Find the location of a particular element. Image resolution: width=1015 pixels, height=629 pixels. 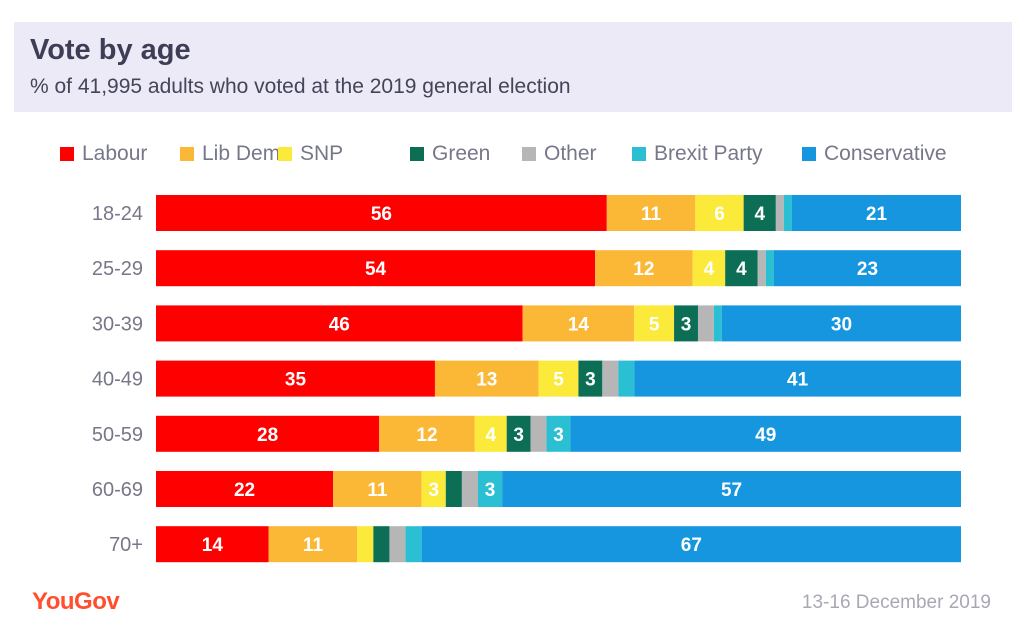

data-label: 28 is located at coordinates (267, 435).